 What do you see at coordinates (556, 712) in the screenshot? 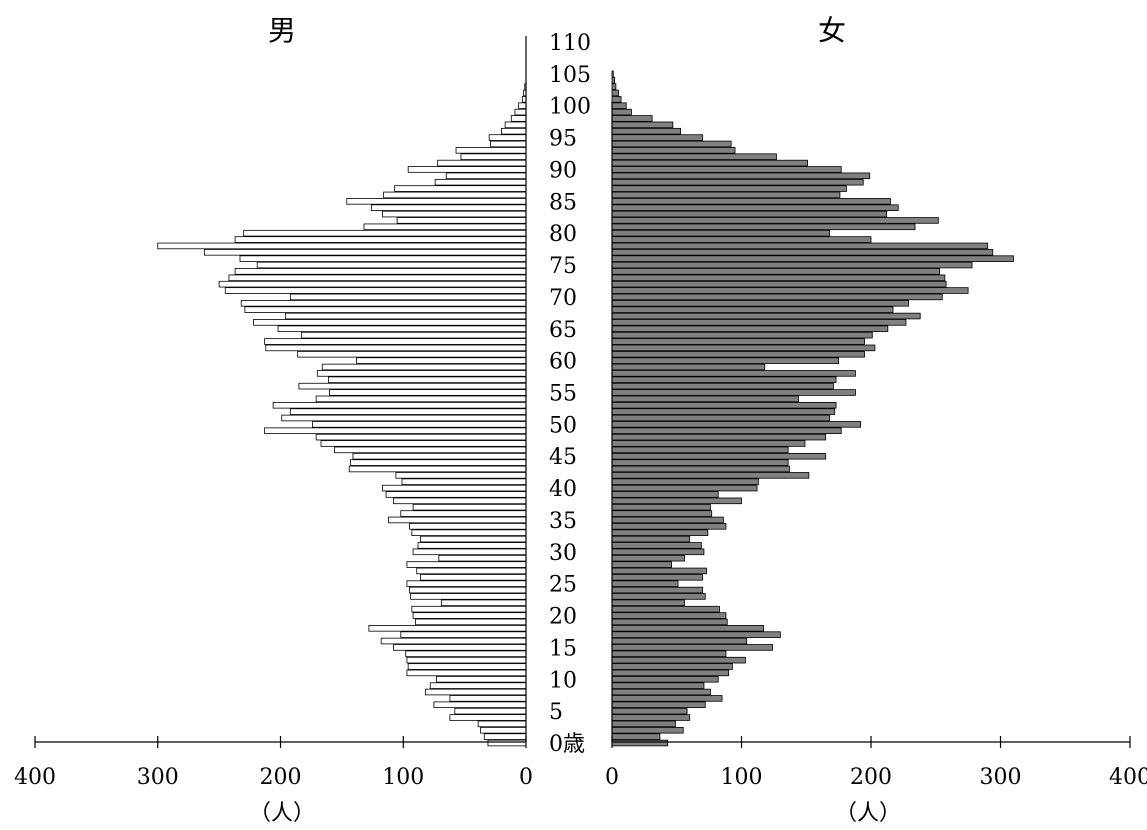
I see `age-label-5: 5` at bounding box center [556, 712].